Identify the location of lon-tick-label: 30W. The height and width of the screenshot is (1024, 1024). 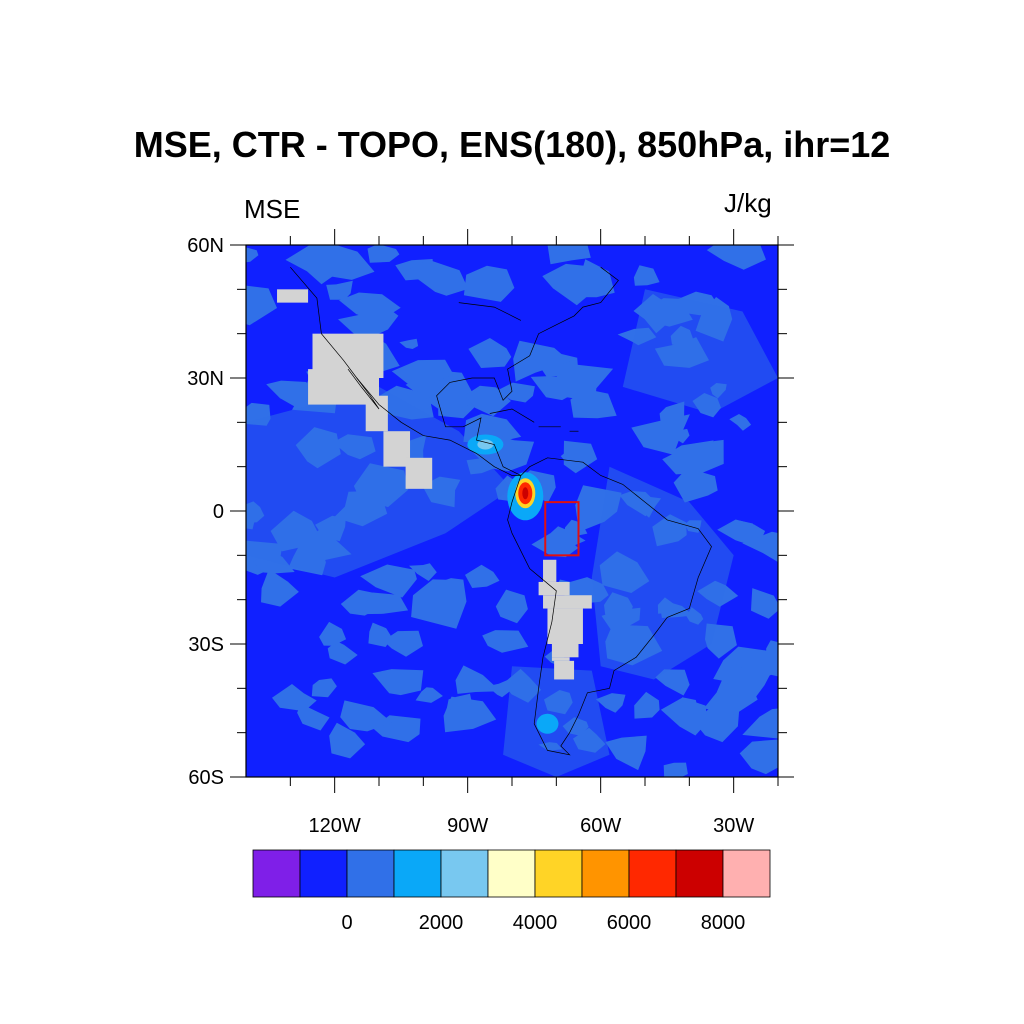
(733, 826).